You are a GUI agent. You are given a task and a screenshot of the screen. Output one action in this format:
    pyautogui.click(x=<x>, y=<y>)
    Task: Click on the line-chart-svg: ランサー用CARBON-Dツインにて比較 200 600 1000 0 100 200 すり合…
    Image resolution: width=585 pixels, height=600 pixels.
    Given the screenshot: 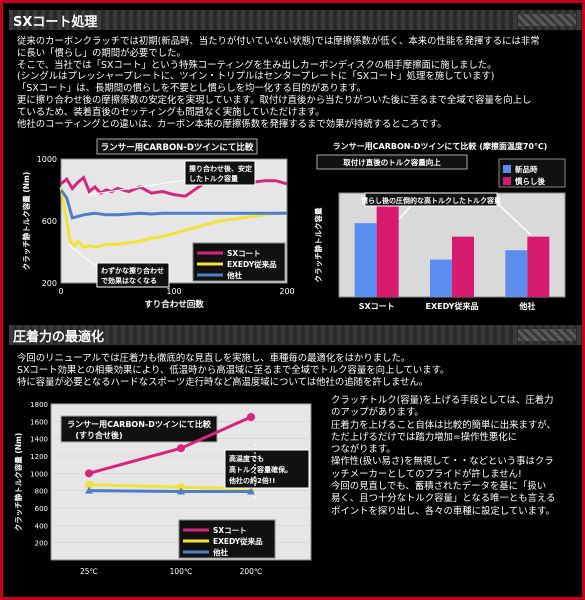 What is the action you would take?
    pyautogui.click(x=158, y=224)
    